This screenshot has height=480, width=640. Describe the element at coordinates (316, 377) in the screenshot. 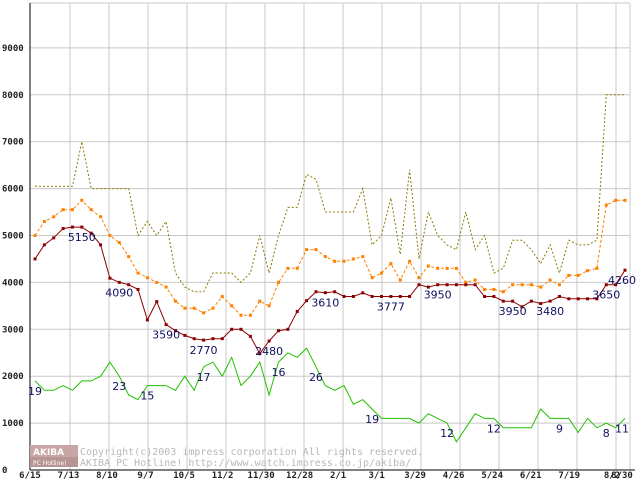

I see `data-label: 26` at that location.